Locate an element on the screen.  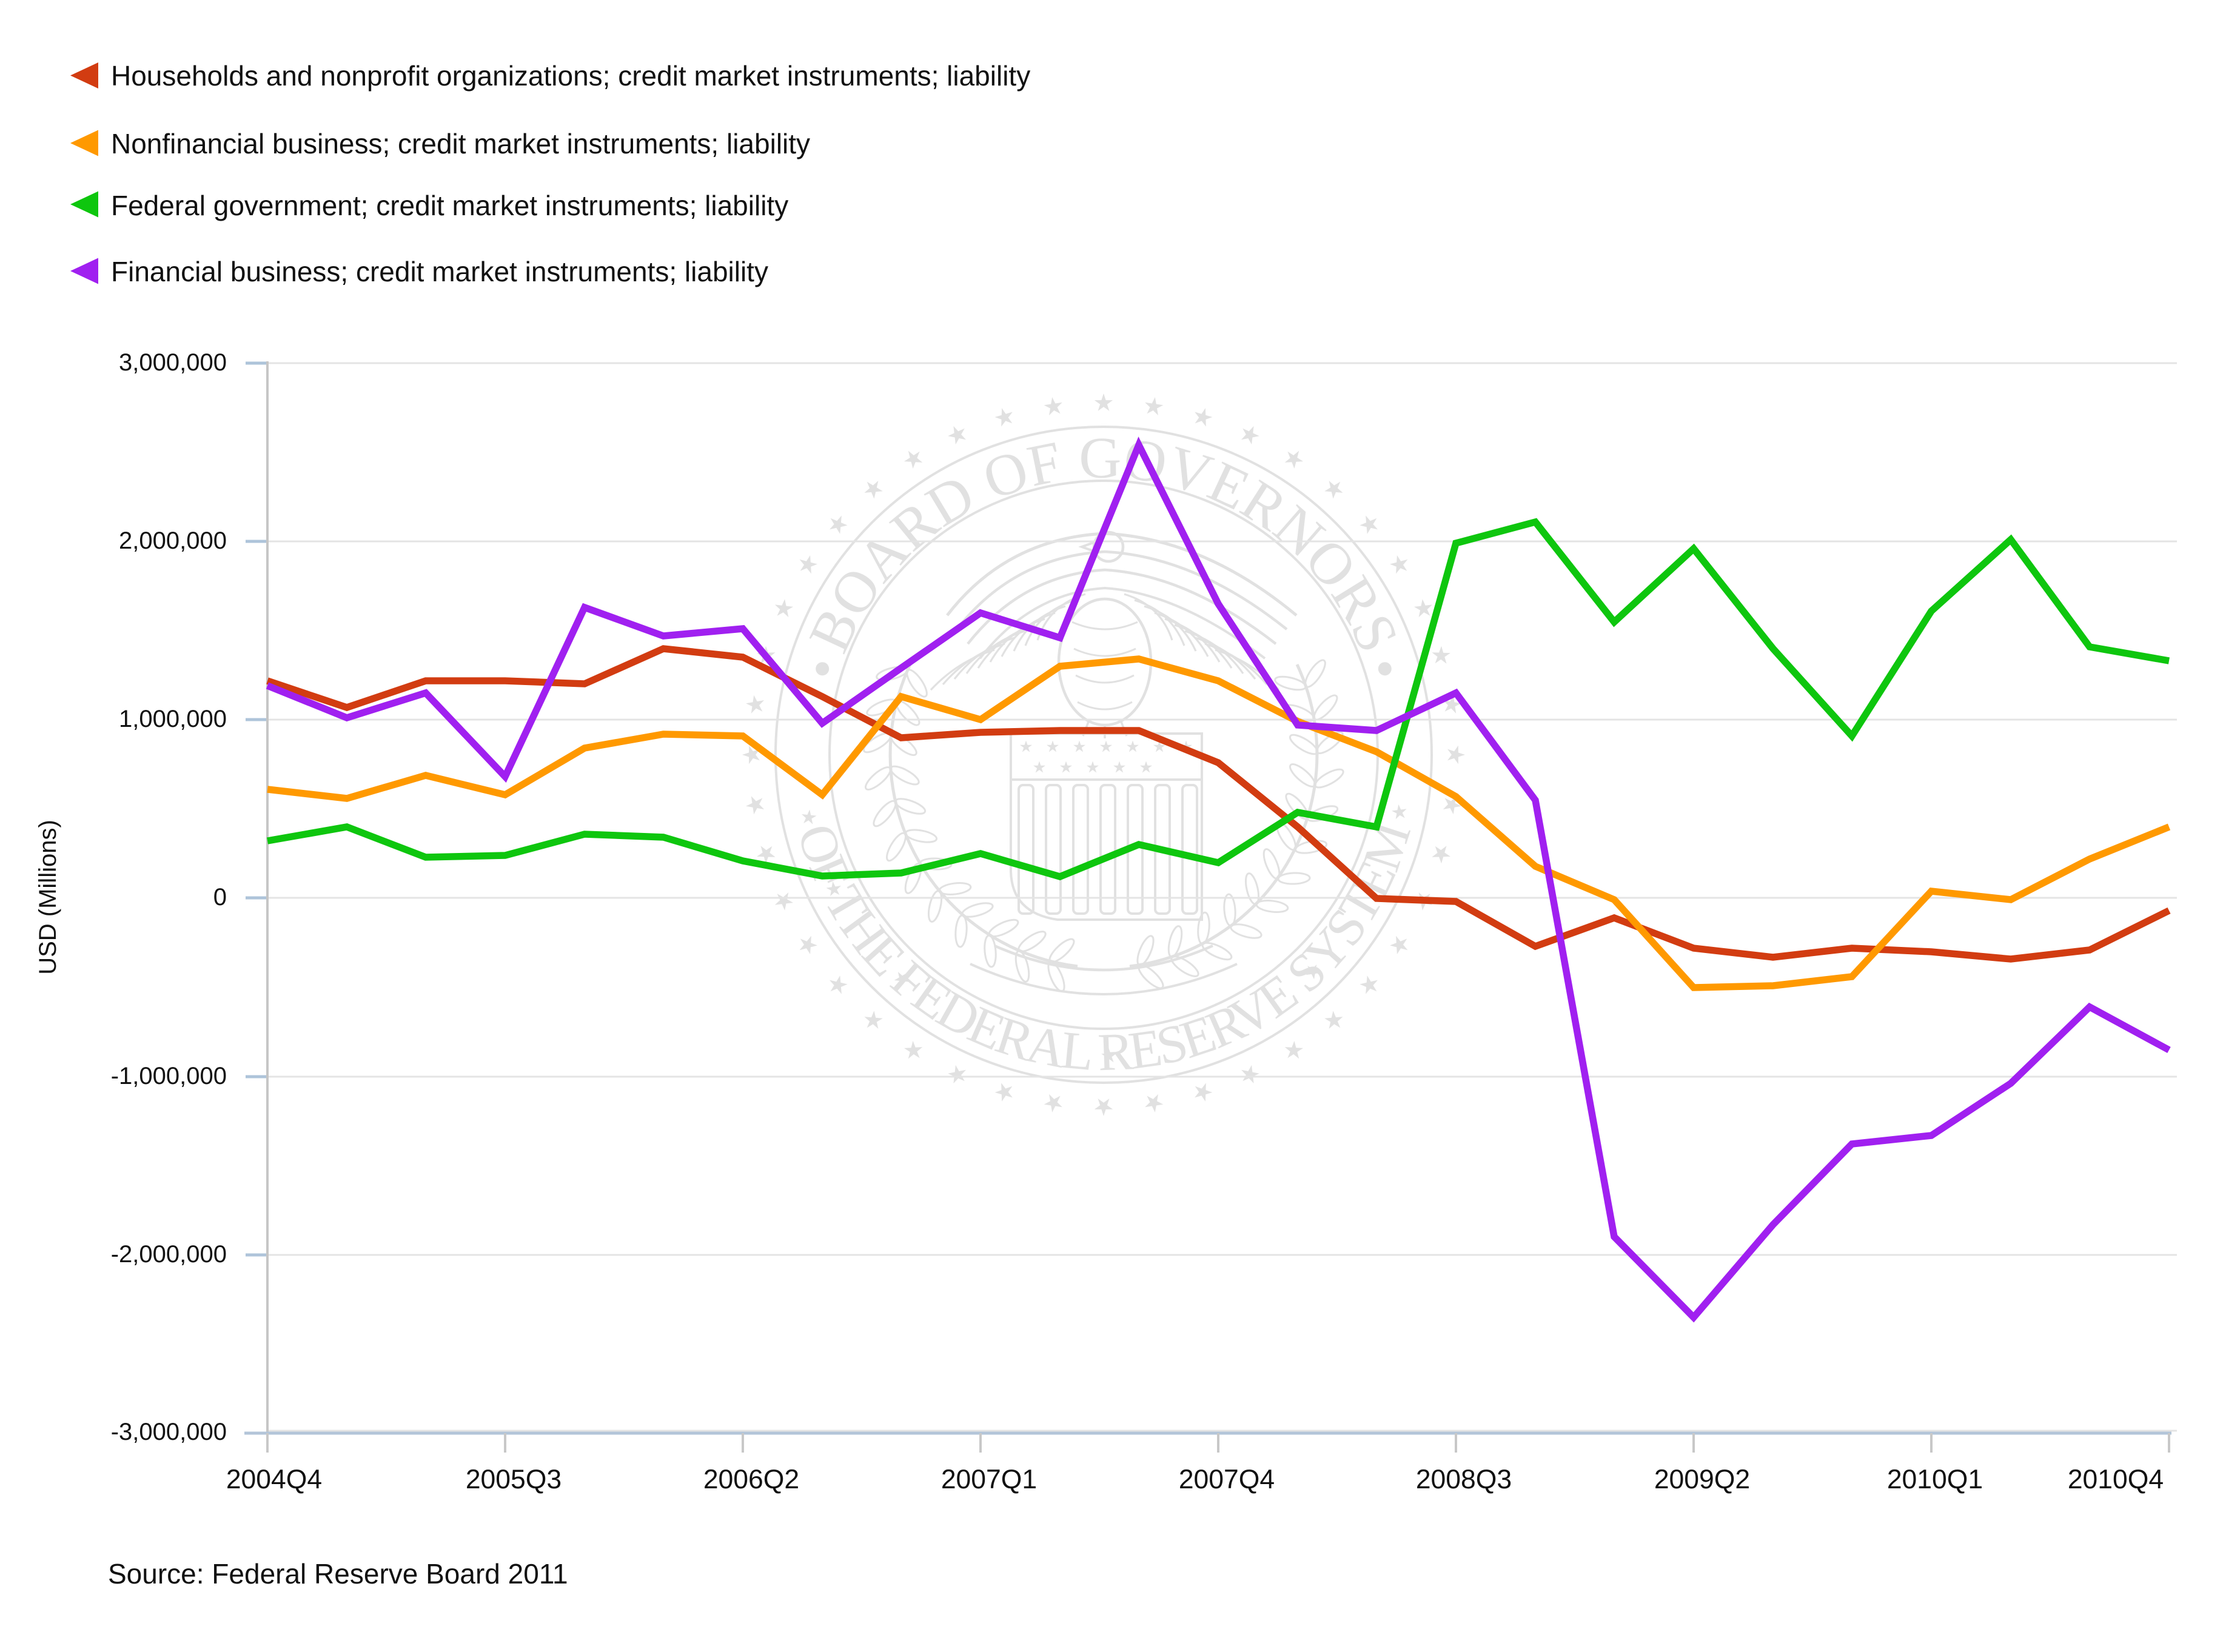
svg-text: USD (Millions) is located at coordinates (48, 897).